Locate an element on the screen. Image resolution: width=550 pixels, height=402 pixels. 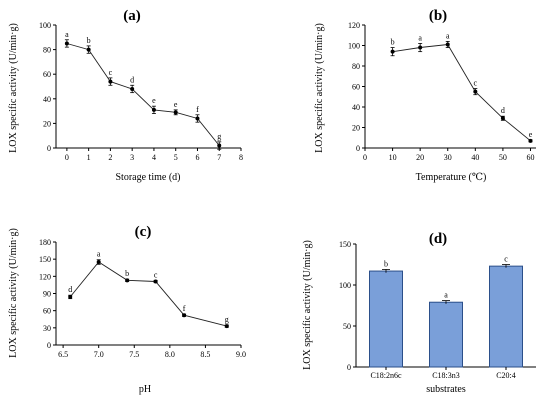
chart2-sig-letter-2: b is located at coordinates (127, 273).